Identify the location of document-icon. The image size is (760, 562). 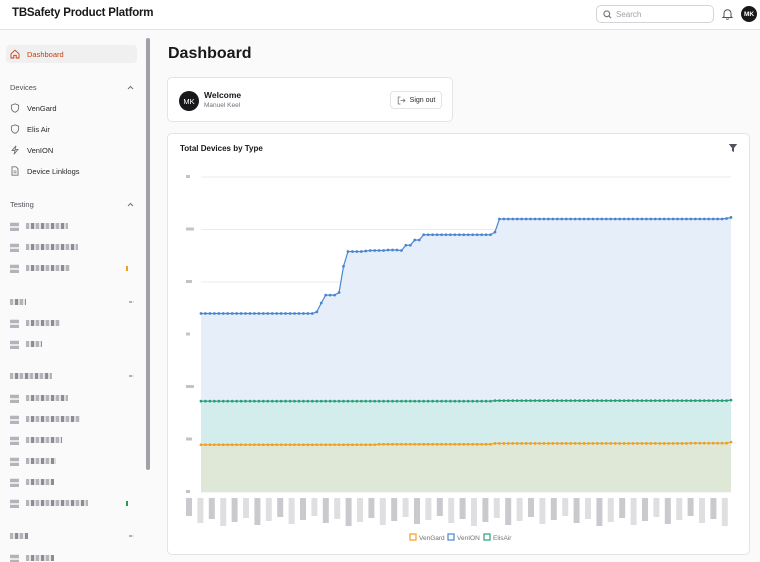
(15, 171).